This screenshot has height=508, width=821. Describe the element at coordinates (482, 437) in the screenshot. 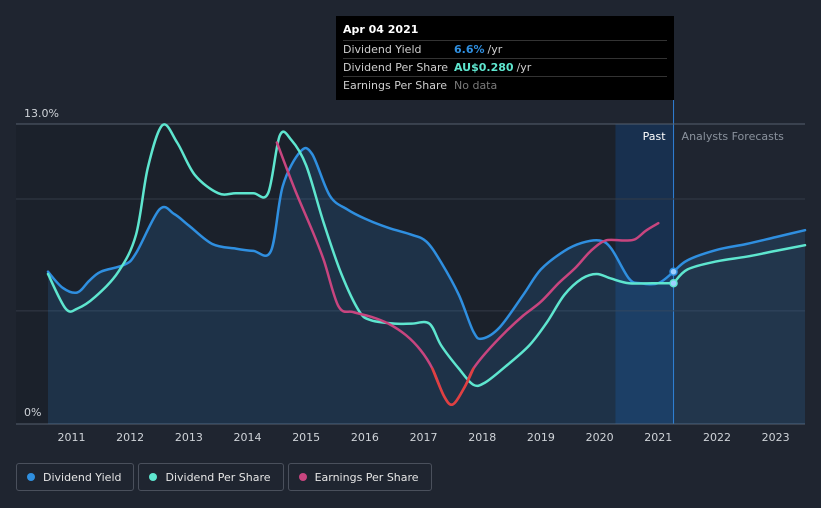

I see `x-tick-label: 2018` at that location.